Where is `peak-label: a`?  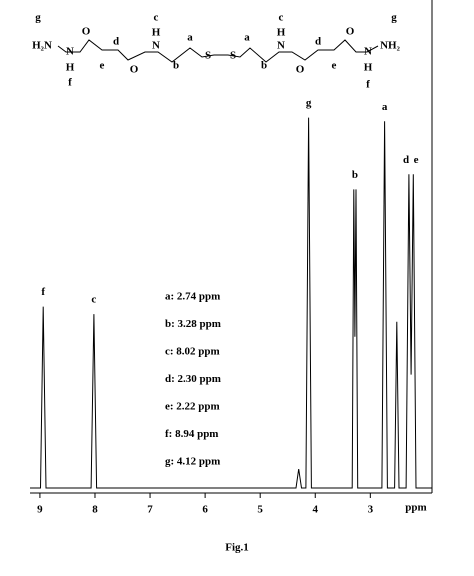
peak-label: a is located at coordinates (385, 107).